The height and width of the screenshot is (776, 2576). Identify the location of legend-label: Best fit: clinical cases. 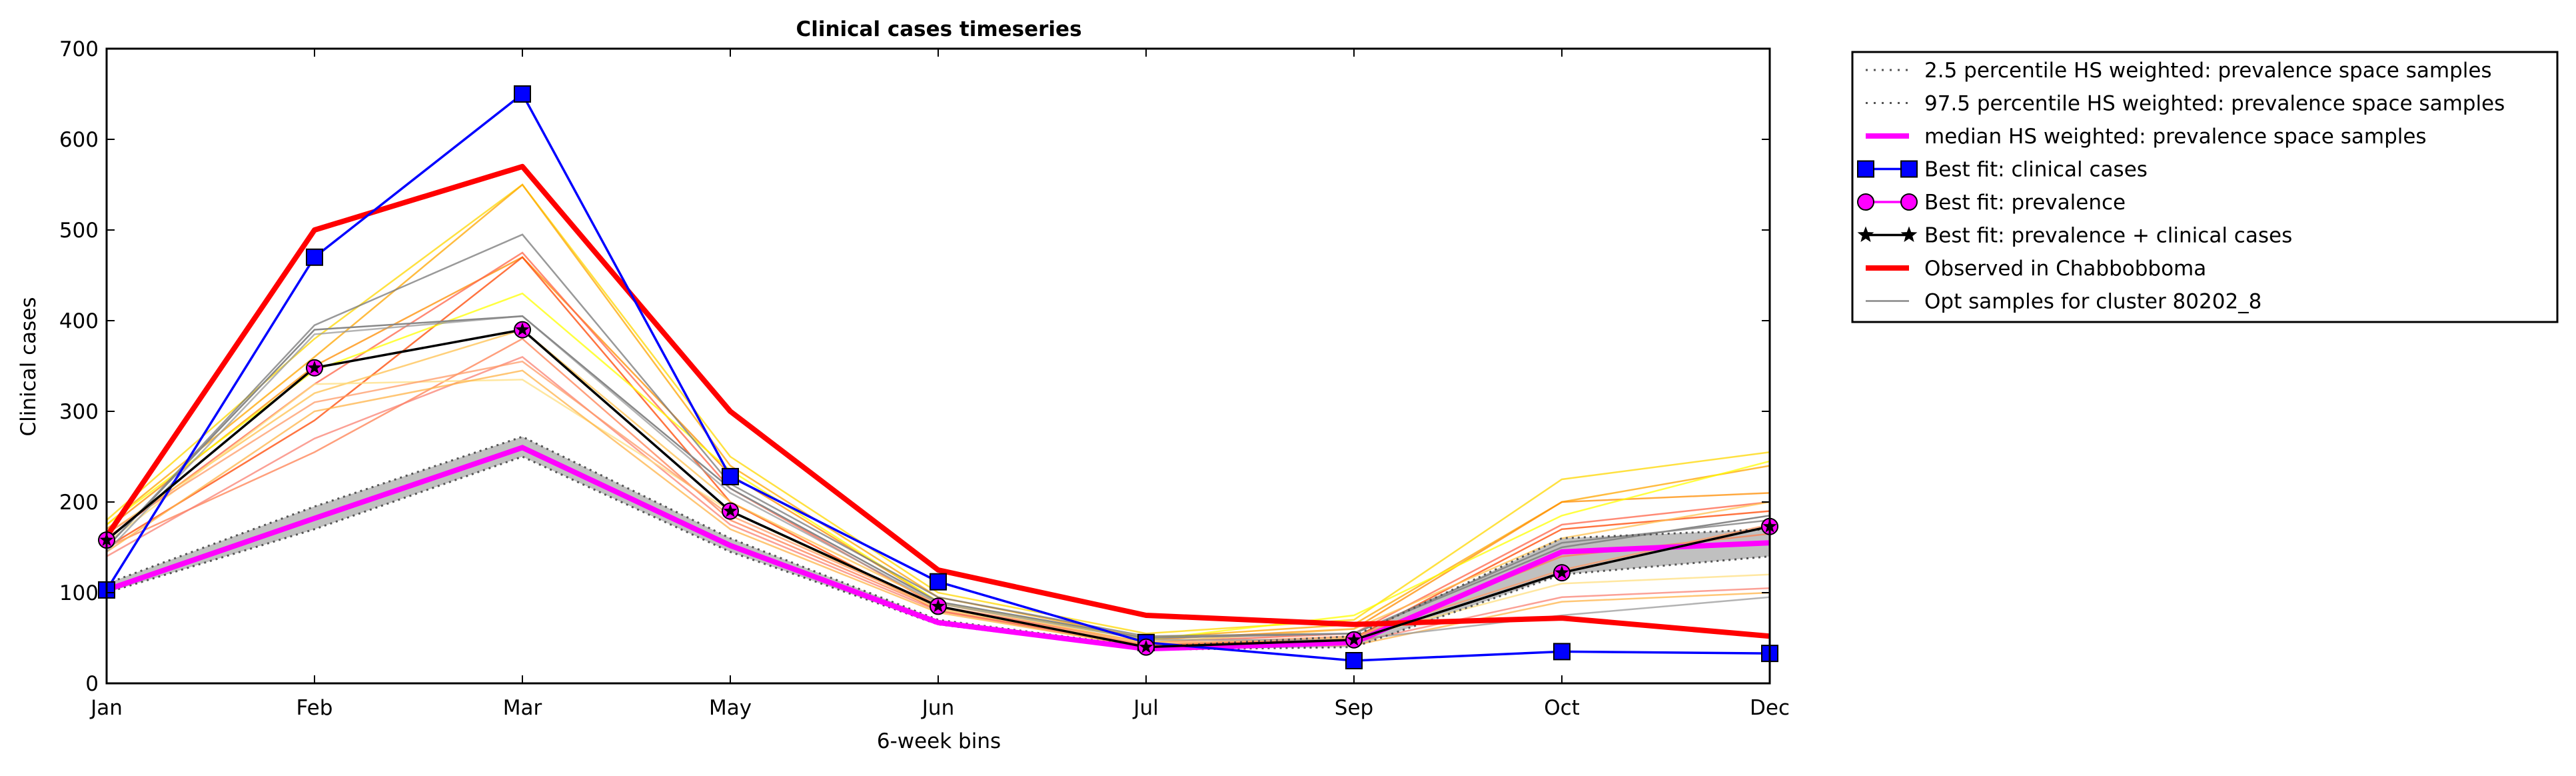
(2036, 170).